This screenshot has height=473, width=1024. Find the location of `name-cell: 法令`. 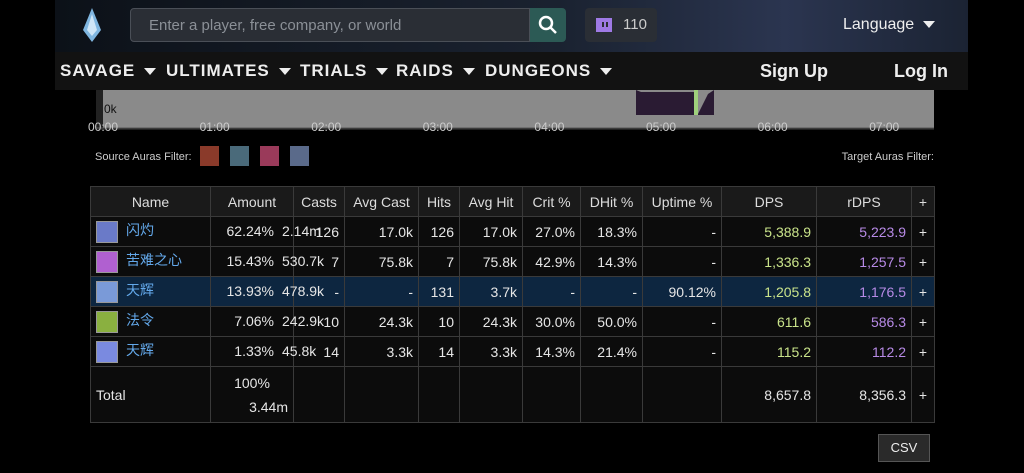

name-cell: 法令 is located at coordinates (150, 321).